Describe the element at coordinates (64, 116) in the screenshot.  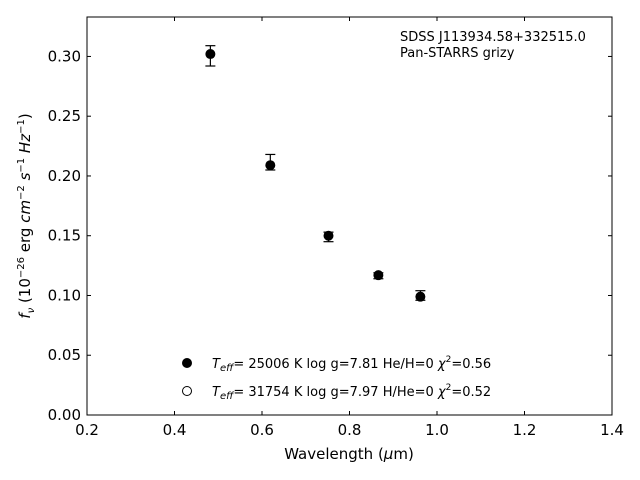
I see `y-tick-label: 0.25` at that location.